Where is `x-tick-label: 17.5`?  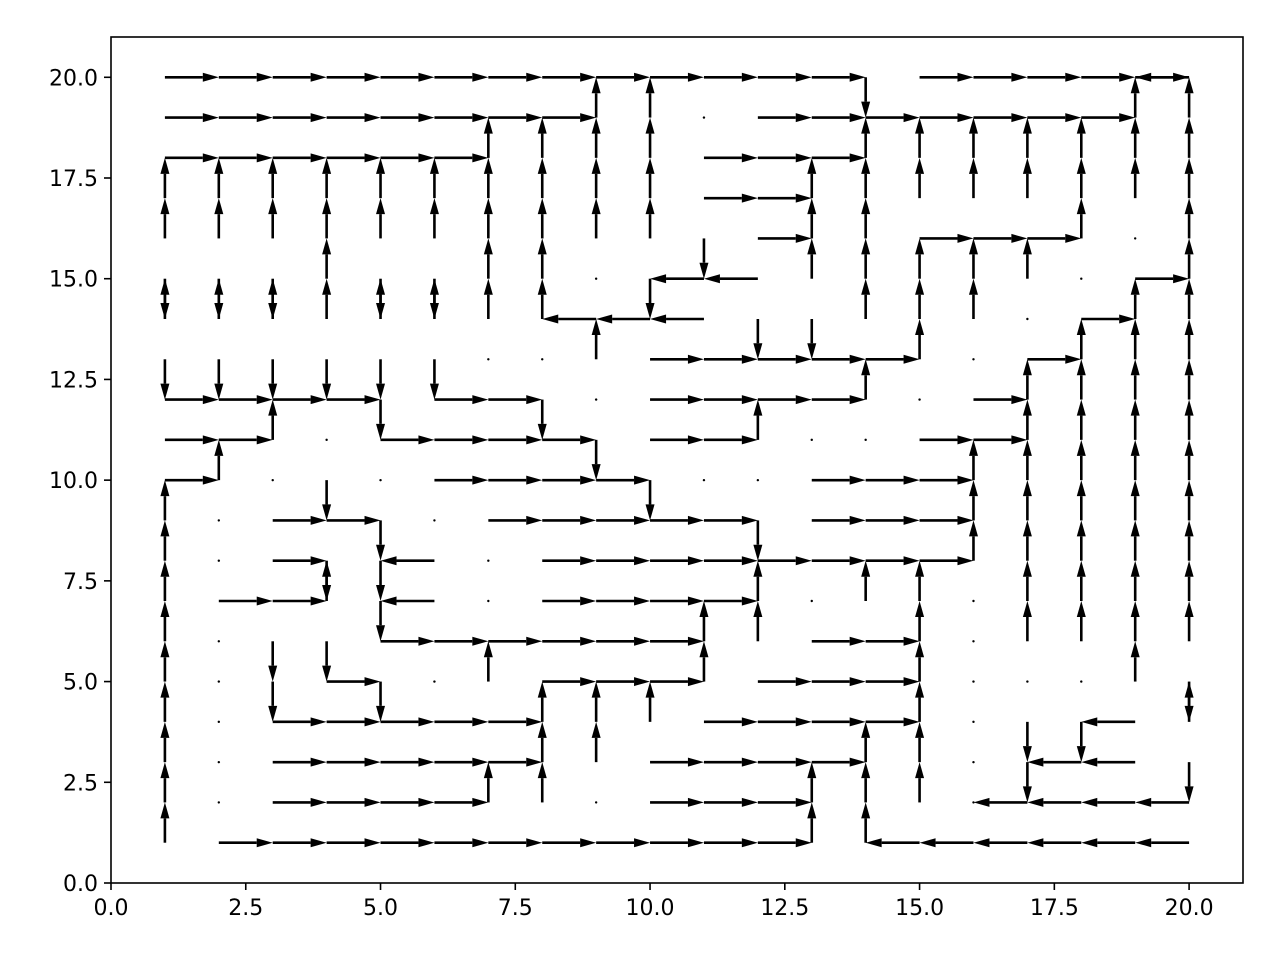 x-tick-label: 17.5 is located at coordinates (1054, 908).